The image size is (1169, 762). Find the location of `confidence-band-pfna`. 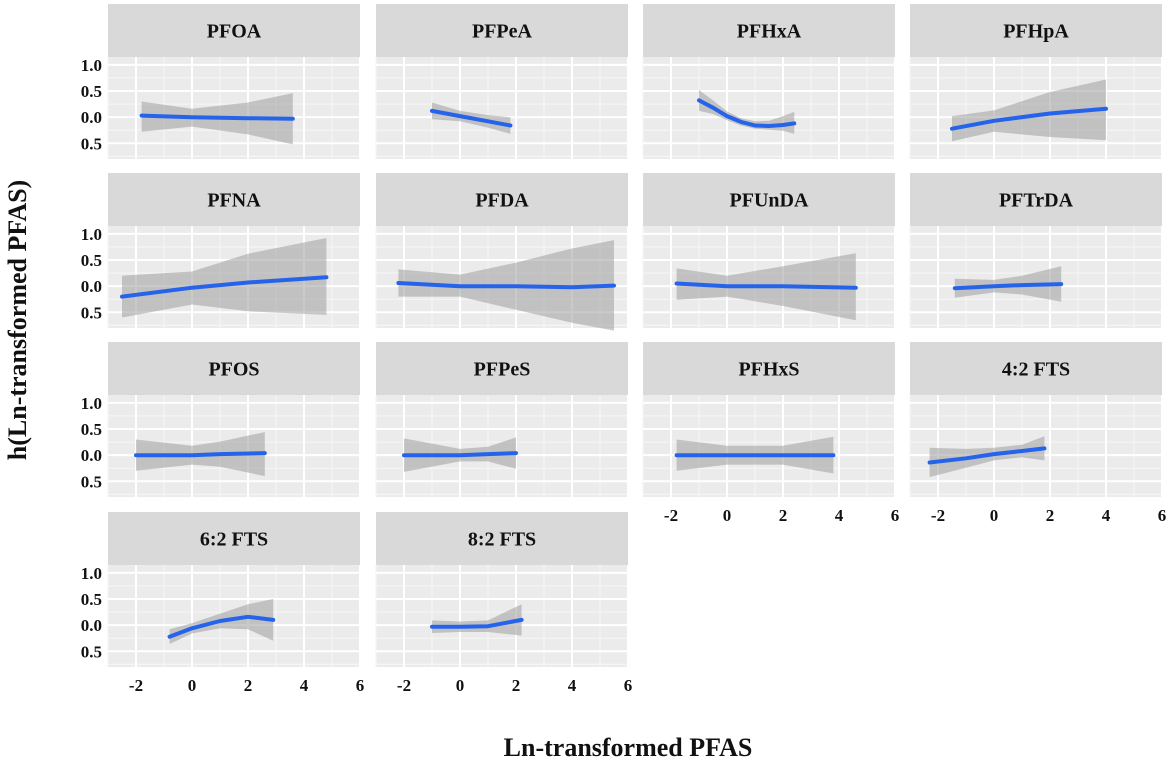

confidence-band-pfna is located at coordinates (224, 278).